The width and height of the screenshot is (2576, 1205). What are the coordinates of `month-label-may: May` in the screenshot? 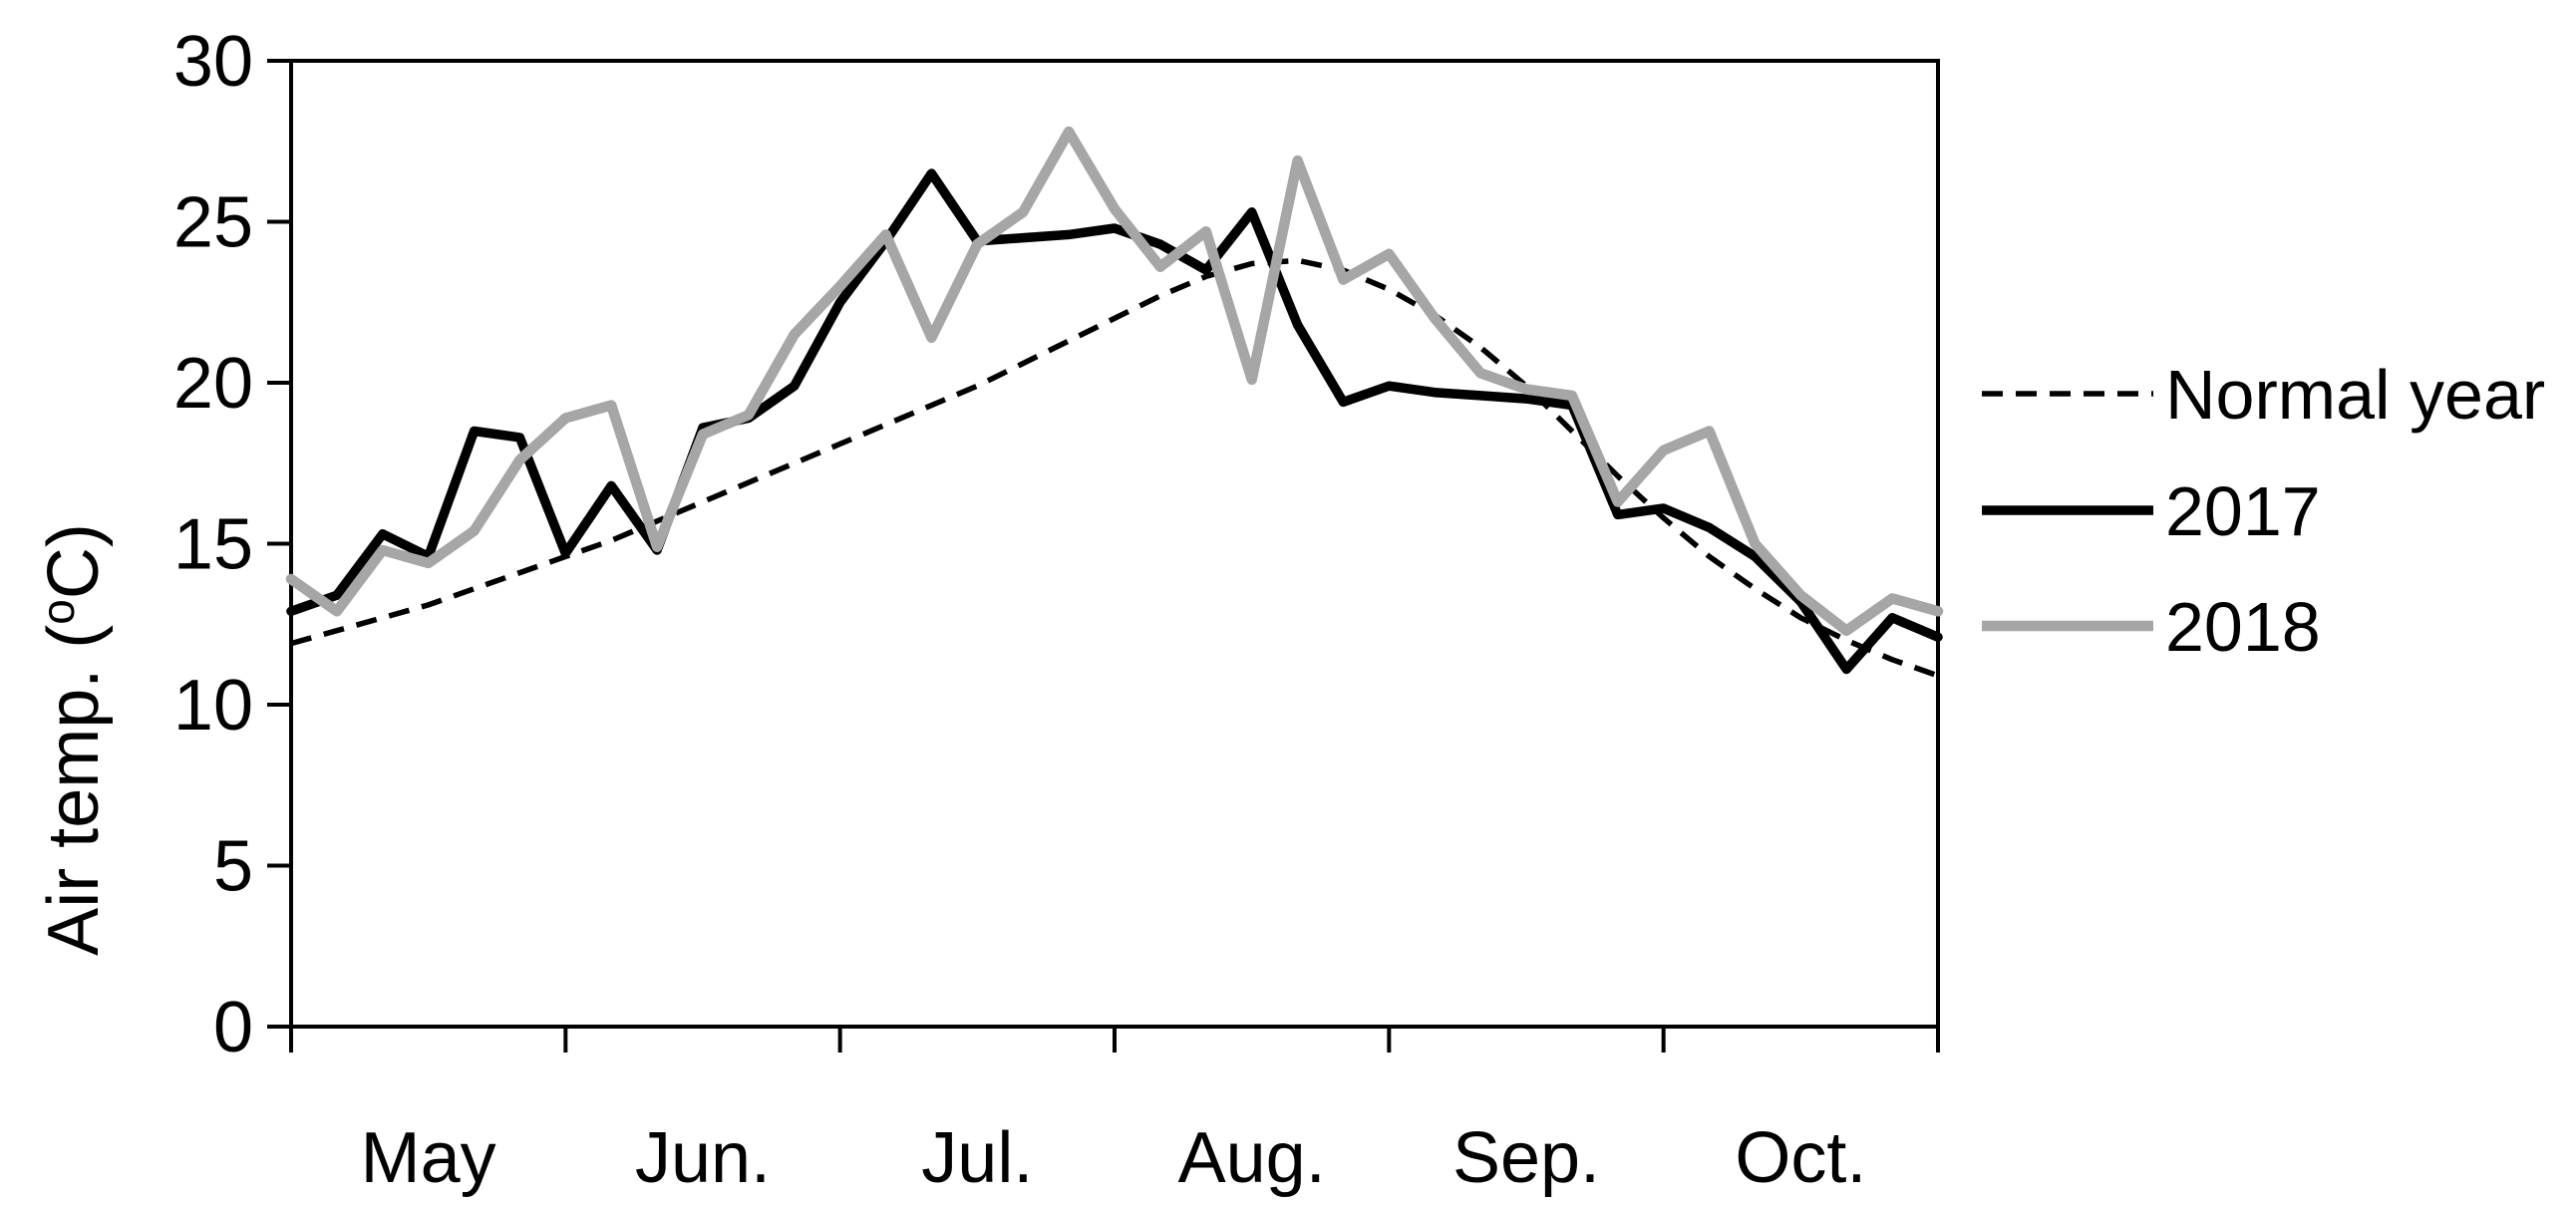 It's located at (428, 1158).